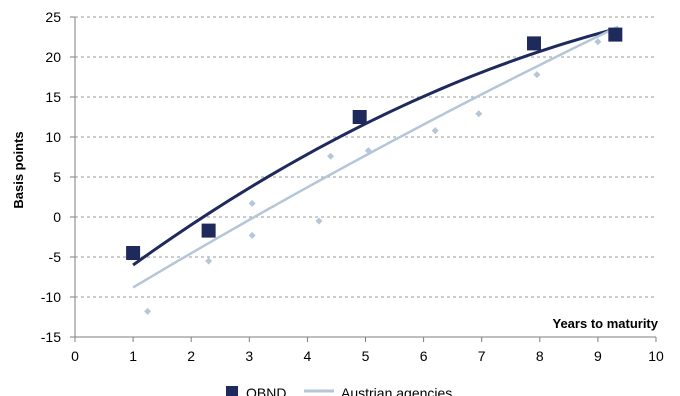 Image resolution: width=680 pixels, height=396 pixels. Describe the element at coordinates (57, 177) in the screenshot. I see `y-tick-label: 5` at that location.